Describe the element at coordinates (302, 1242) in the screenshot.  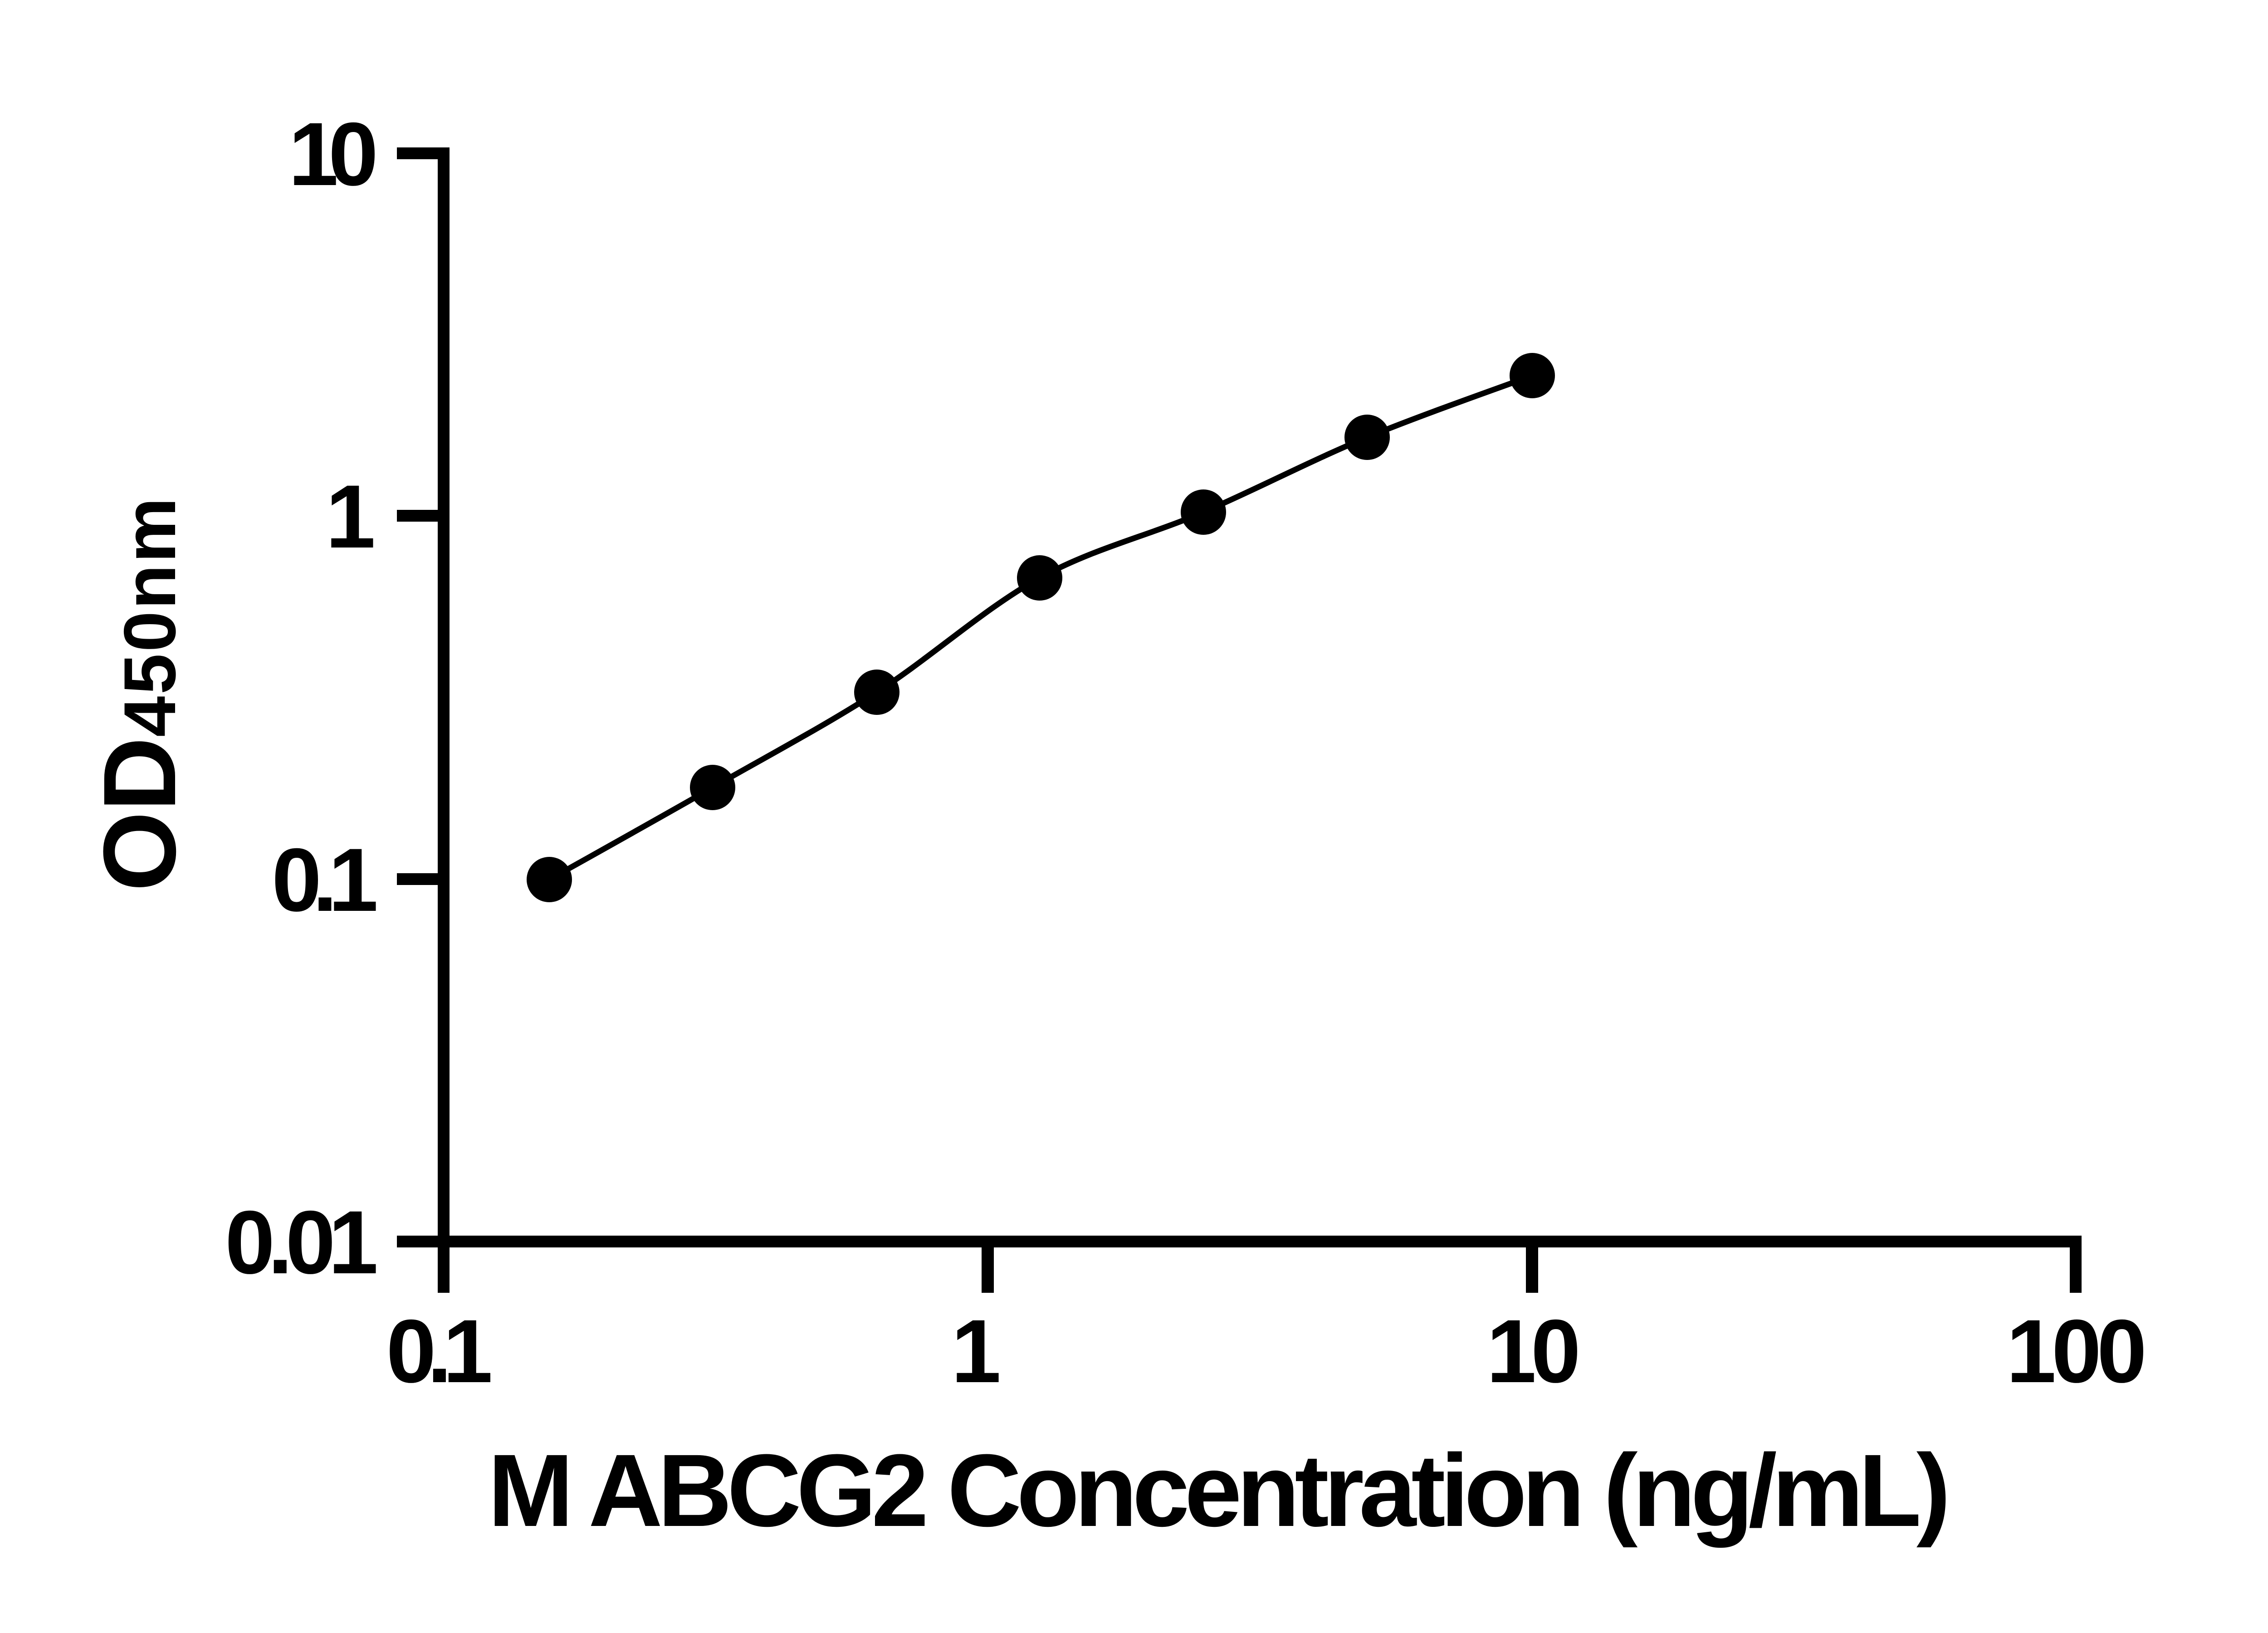
I see `svg-text: 0.01` at that location.